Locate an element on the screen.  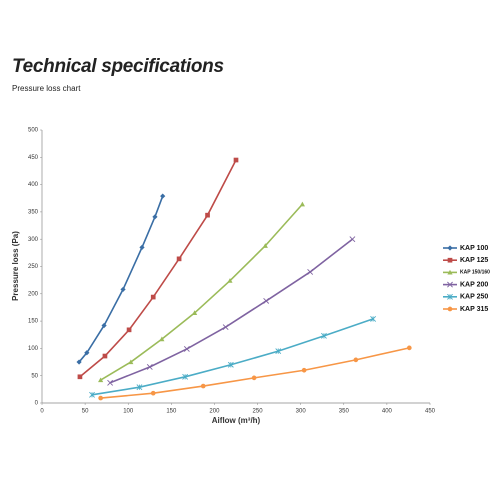
legend-label: KAP 200 is located at coordinates (474, 284).